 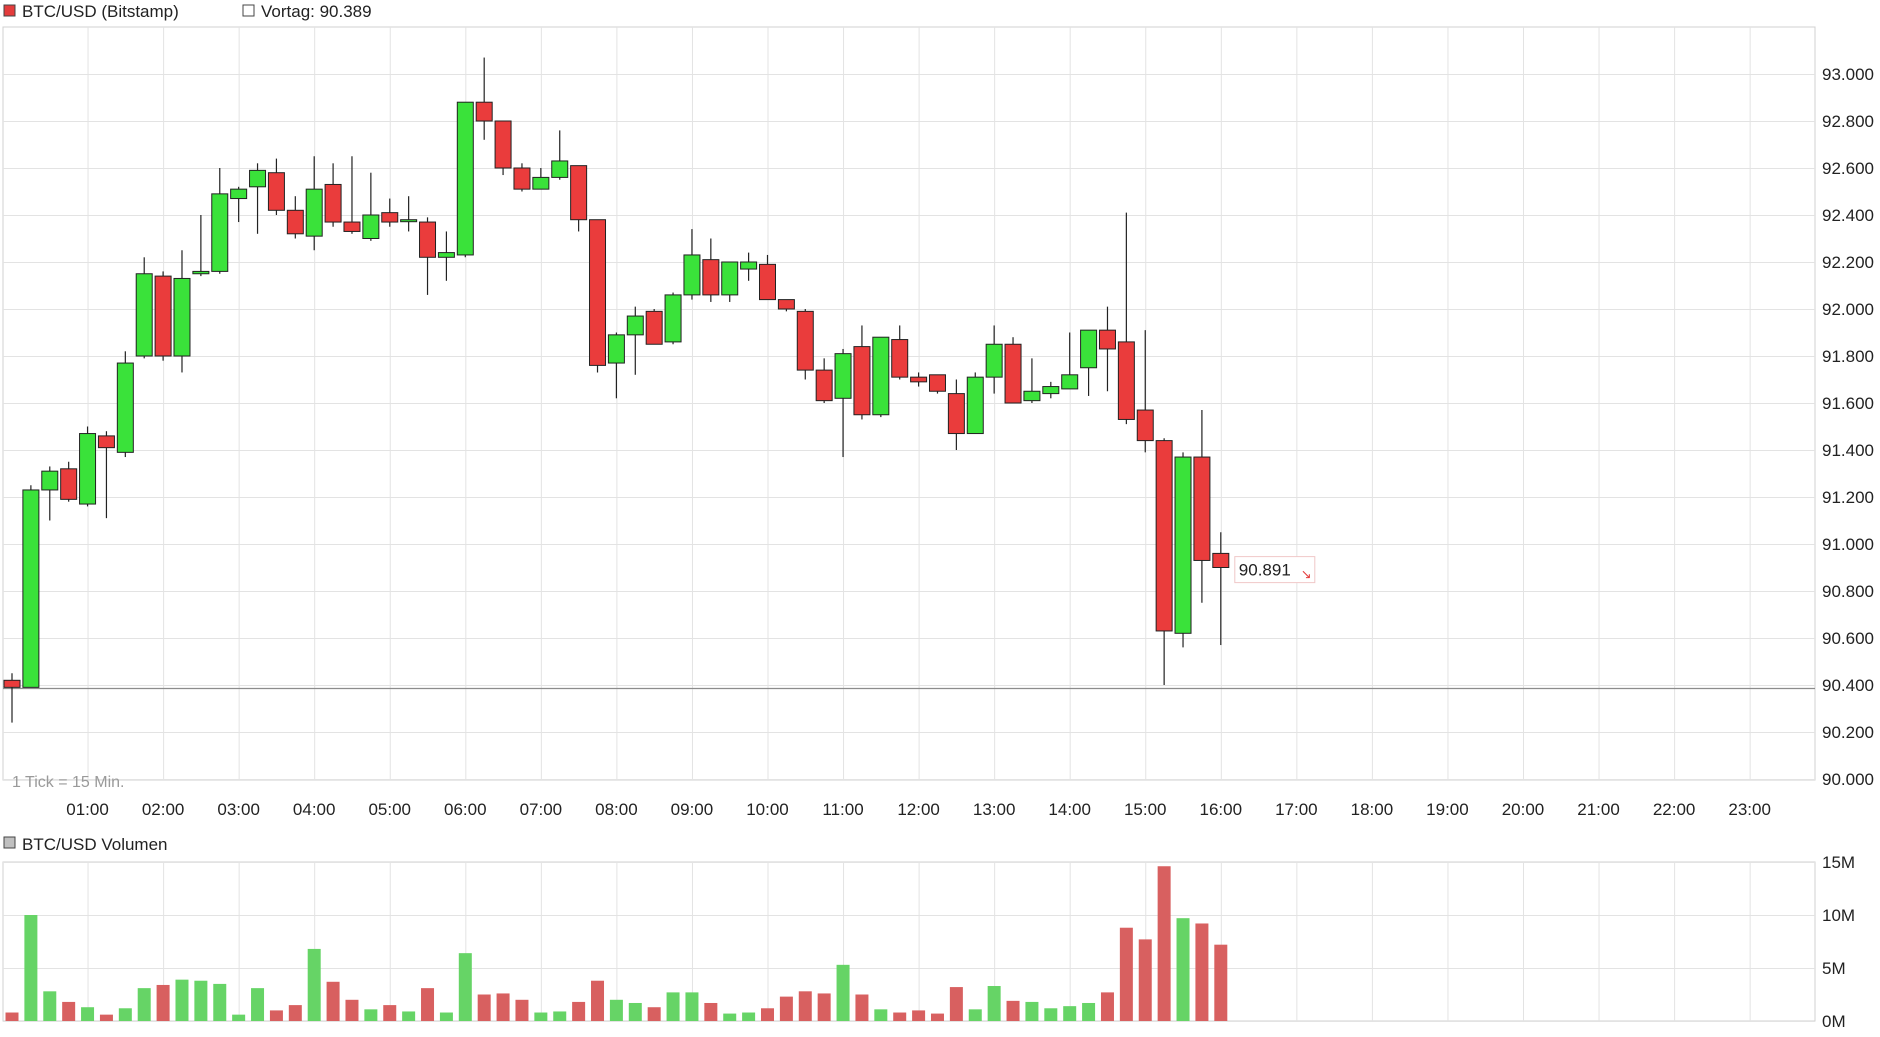 What do you see at coordinates (9, 842) in the screenshot?
I see `volume-legend-swatch` at bounding box center [9, 842].